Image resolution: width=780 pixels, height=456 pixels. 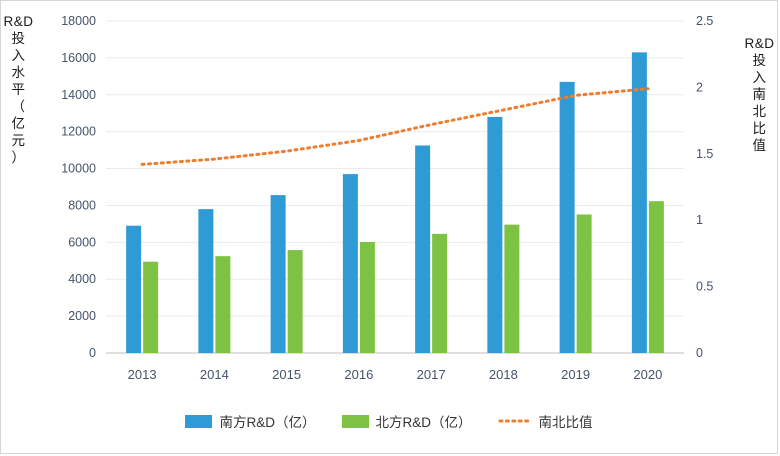 I want to click on bar-north-2014, so click(x=223, y=304).